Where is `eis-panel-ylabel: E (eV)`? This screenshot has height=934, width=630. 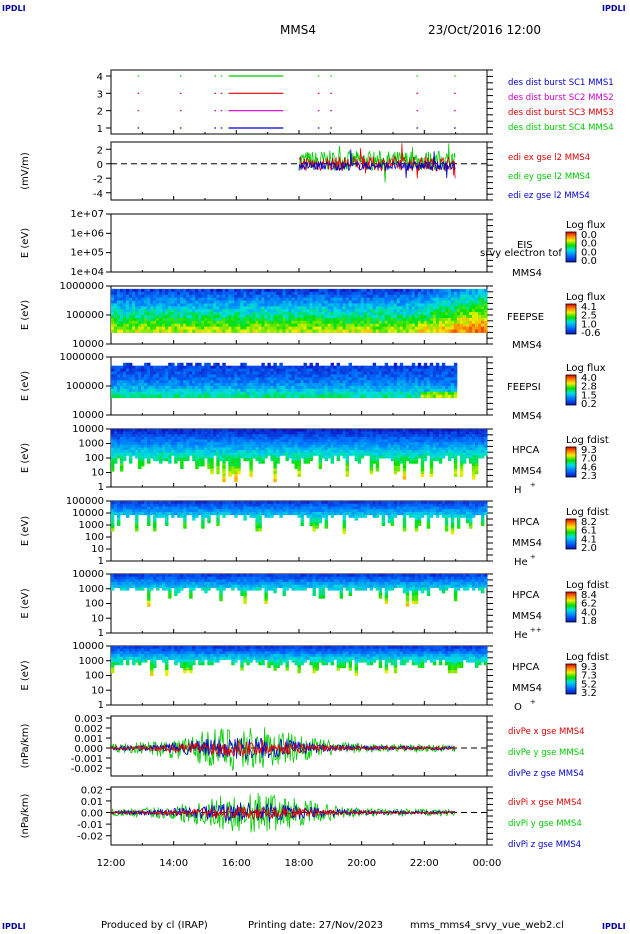
eis-panel-ylabel: E (eV) is located at coordinates (25, 243).